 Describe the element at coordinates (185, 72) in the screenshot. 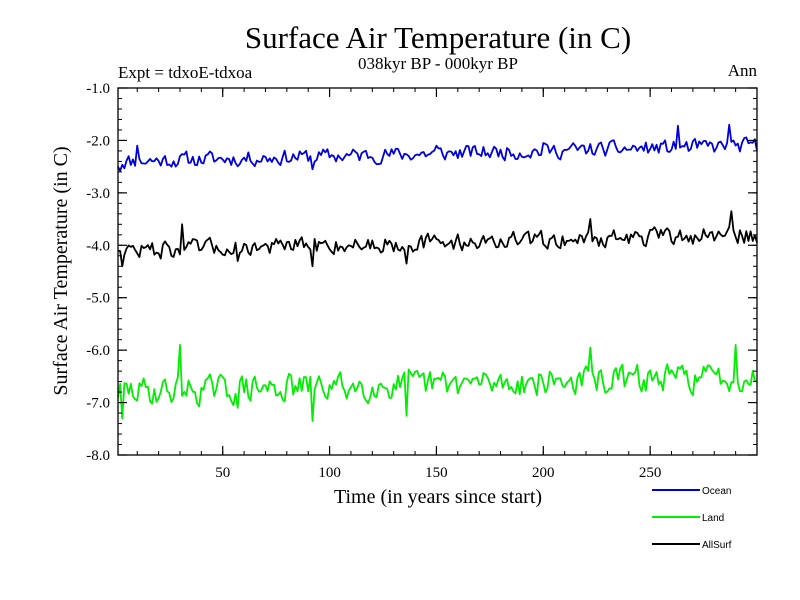

I see `experiment-label: Expt = tdxoE-tdxoa` at that location.